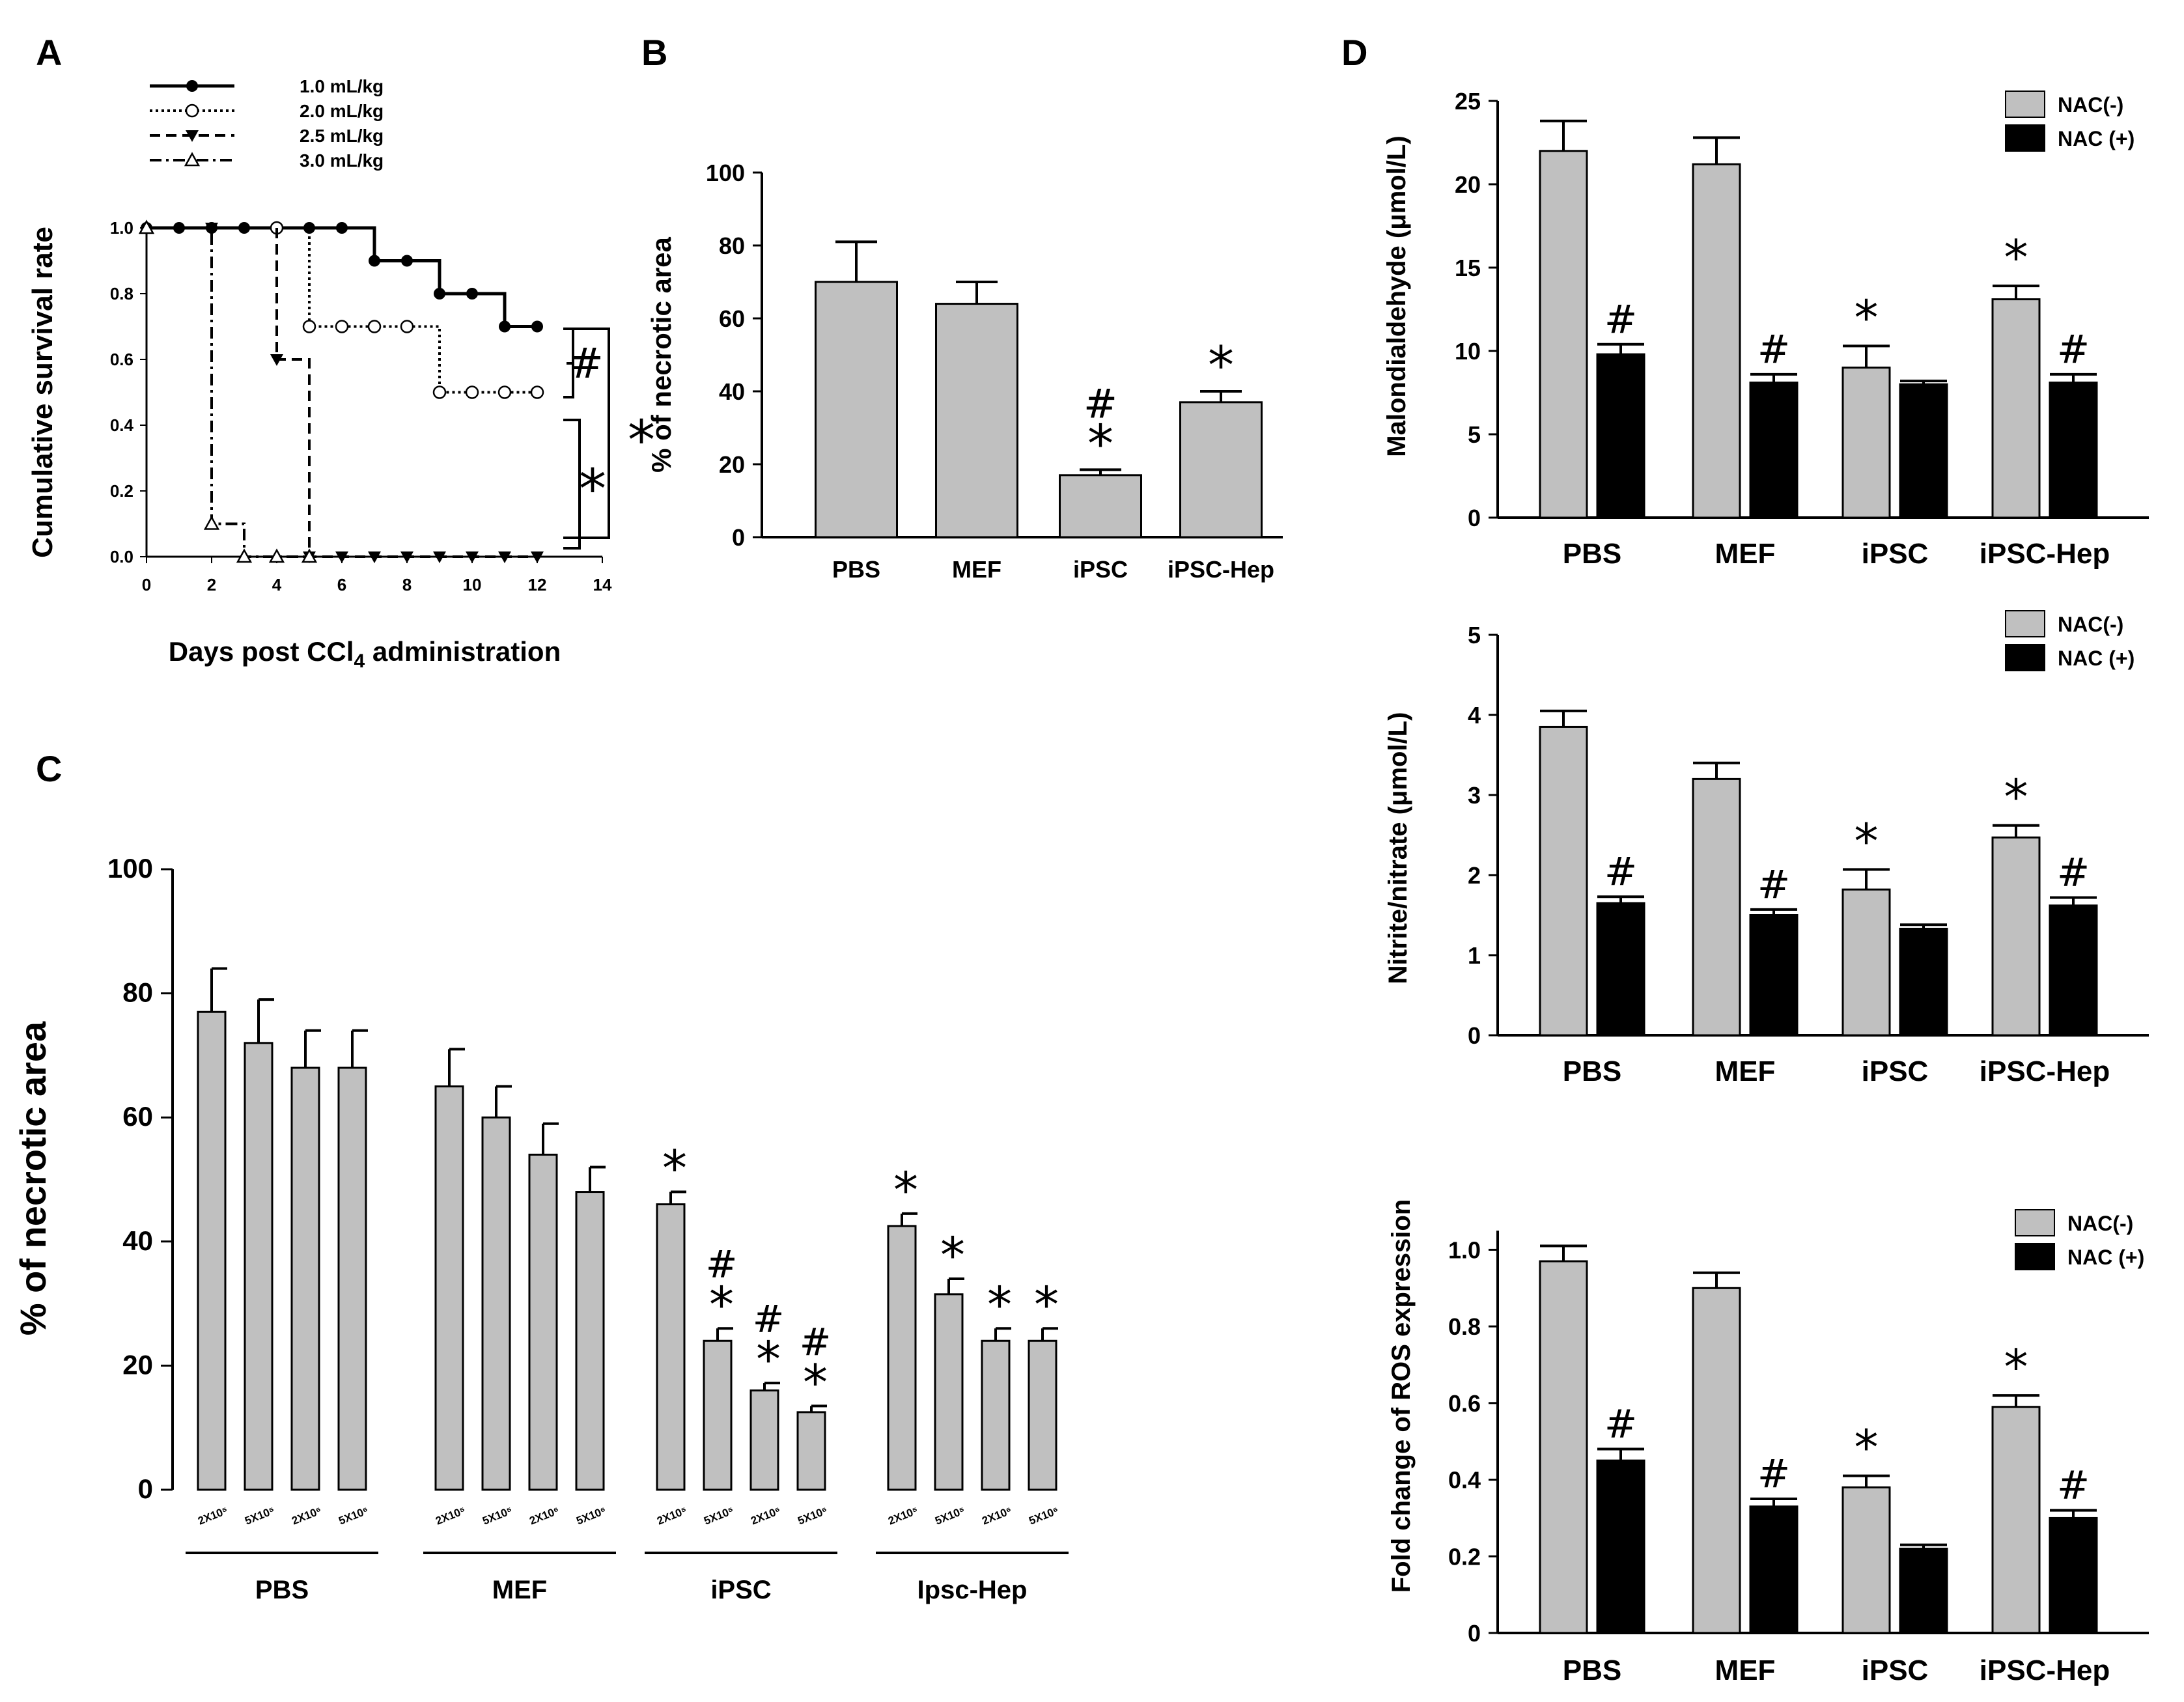 The width and height of the screenshot is (2184, 1702). What do you see at coordinates (2016, 1520) in the screenshot?
I see `panel-d-ros-bar-ipsc-hep-nac` at bounding box center [2016, 1520].